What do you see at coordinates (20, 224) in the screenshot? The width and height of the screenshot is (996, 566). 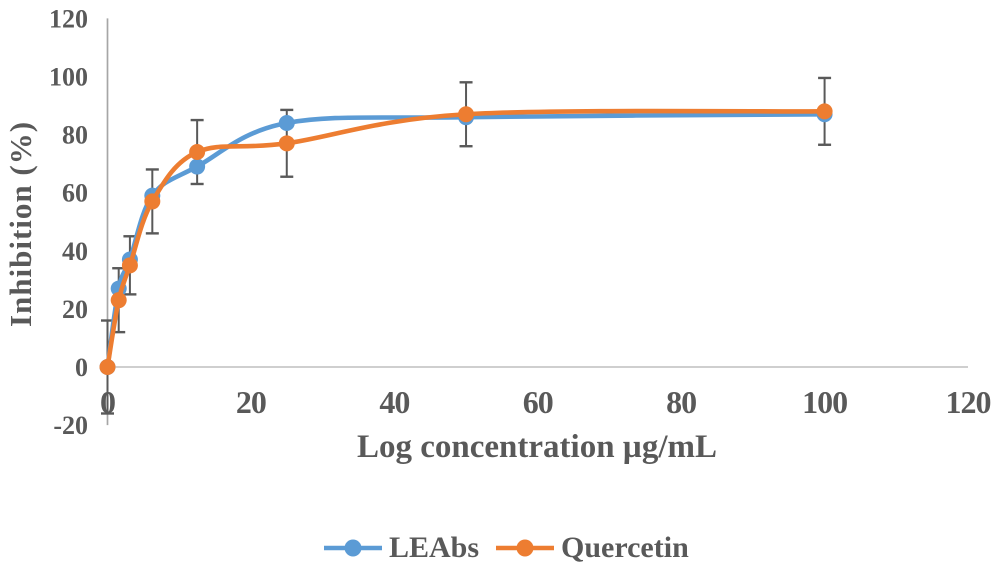 I see `y-axis-title: Inhibition (%)` at bounding box center [20, 224].